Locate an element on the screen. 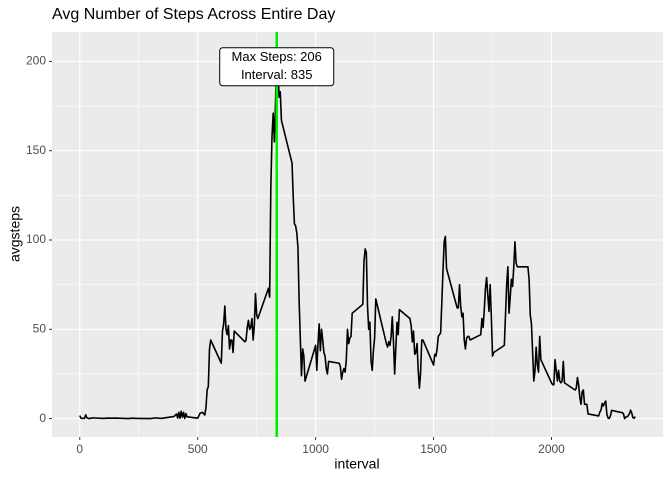 The width and height of the screenshot is (672, 485). chart-title: Avg Number of Steps Across Entire Day is located at coordinates (193, 14).